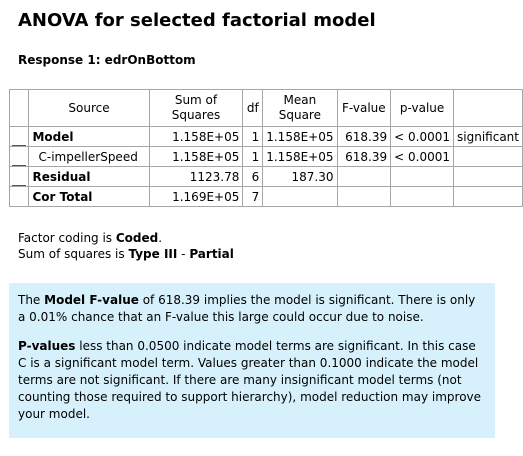  Describe the element at coordinates (196, 176) in the screenshot. I see `cell-sum-of-squares: 1123.78` at that location.